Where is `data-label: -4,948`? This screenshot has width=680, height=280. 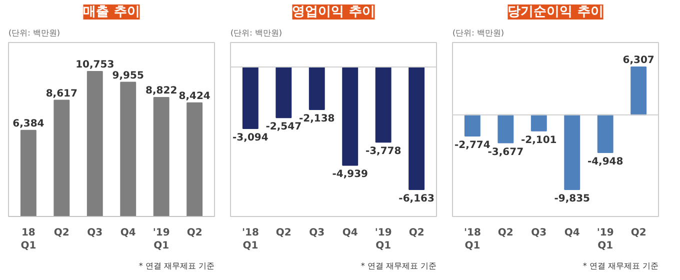
data-label: -4,948 is located at coordinates (605, 162).